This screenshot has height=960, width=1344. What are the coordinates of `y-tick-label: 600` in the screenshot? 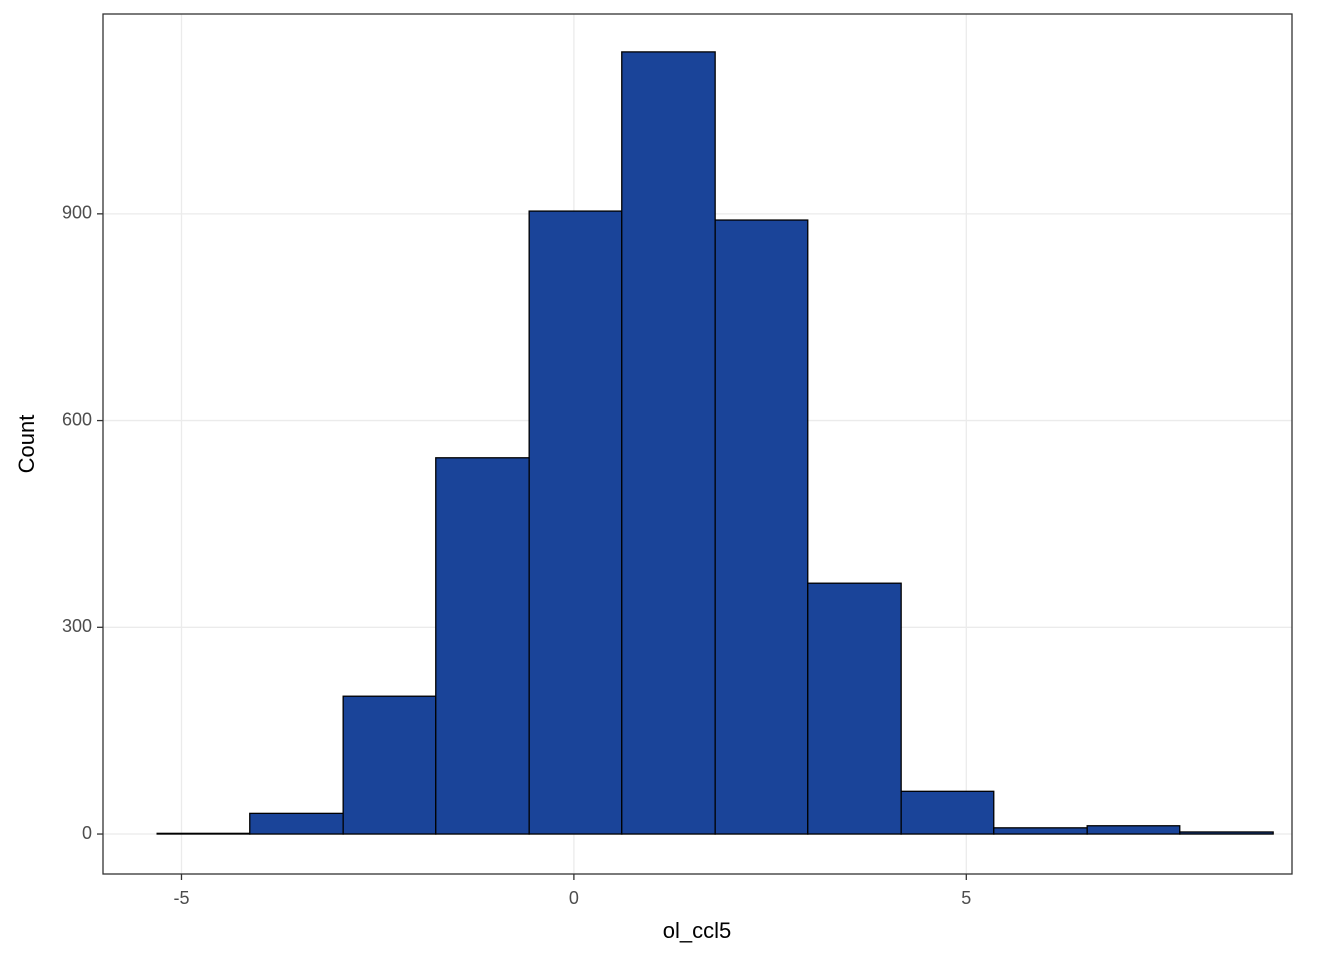 It's located at (77, 419).